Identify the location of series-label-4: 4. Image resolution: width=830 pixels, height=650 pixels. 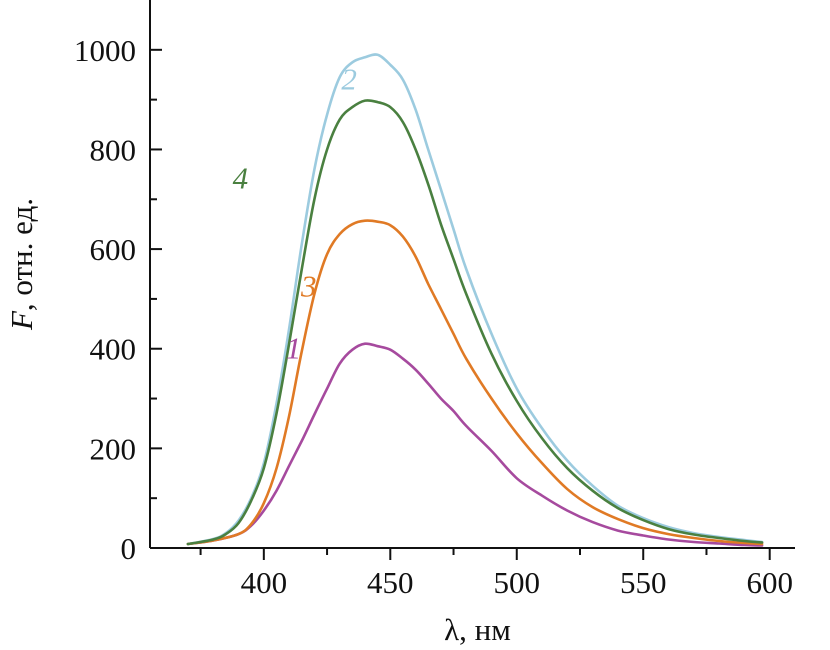
(241, 177).